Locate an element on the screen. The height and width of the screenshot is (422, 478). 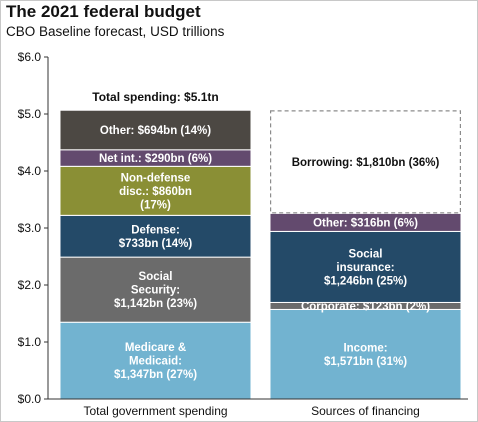
segment-label-line: $1,347bn (27%) is located at coordinates (155, 375).